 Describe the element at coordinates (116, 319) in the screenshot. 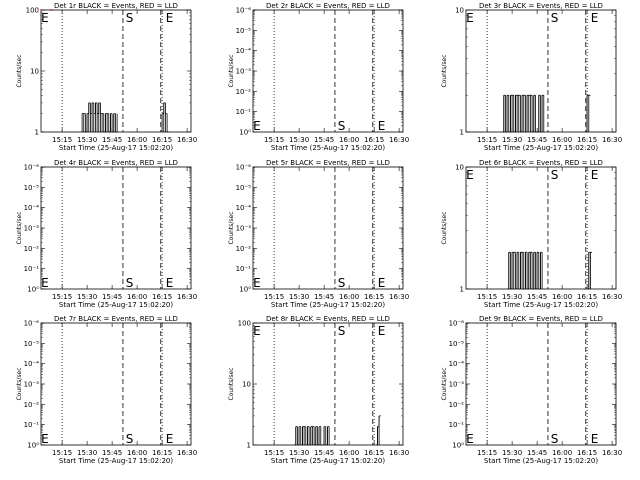

I see `panel-title: Det 7r BLACK = Events, RED = LLD` at that location.